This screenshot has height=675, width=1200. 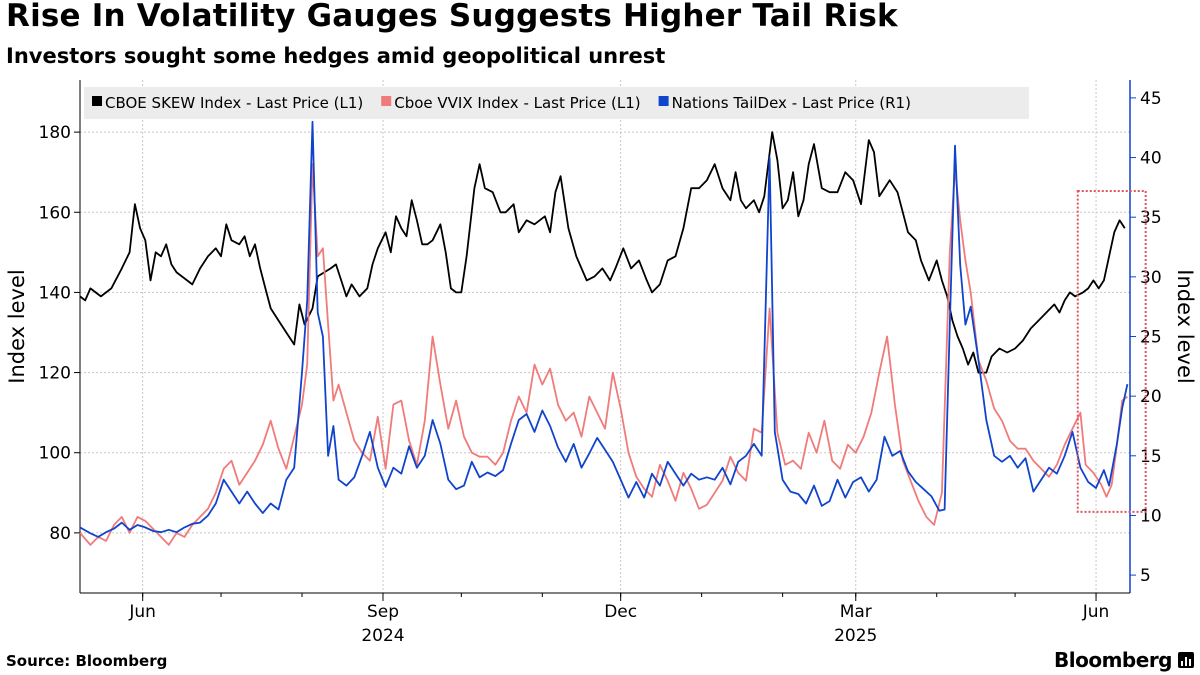 What do you see at coordinates (1151, 159) in the screenshot?
I see `right-tick-label: 40` at bounding box center [1151, 159].